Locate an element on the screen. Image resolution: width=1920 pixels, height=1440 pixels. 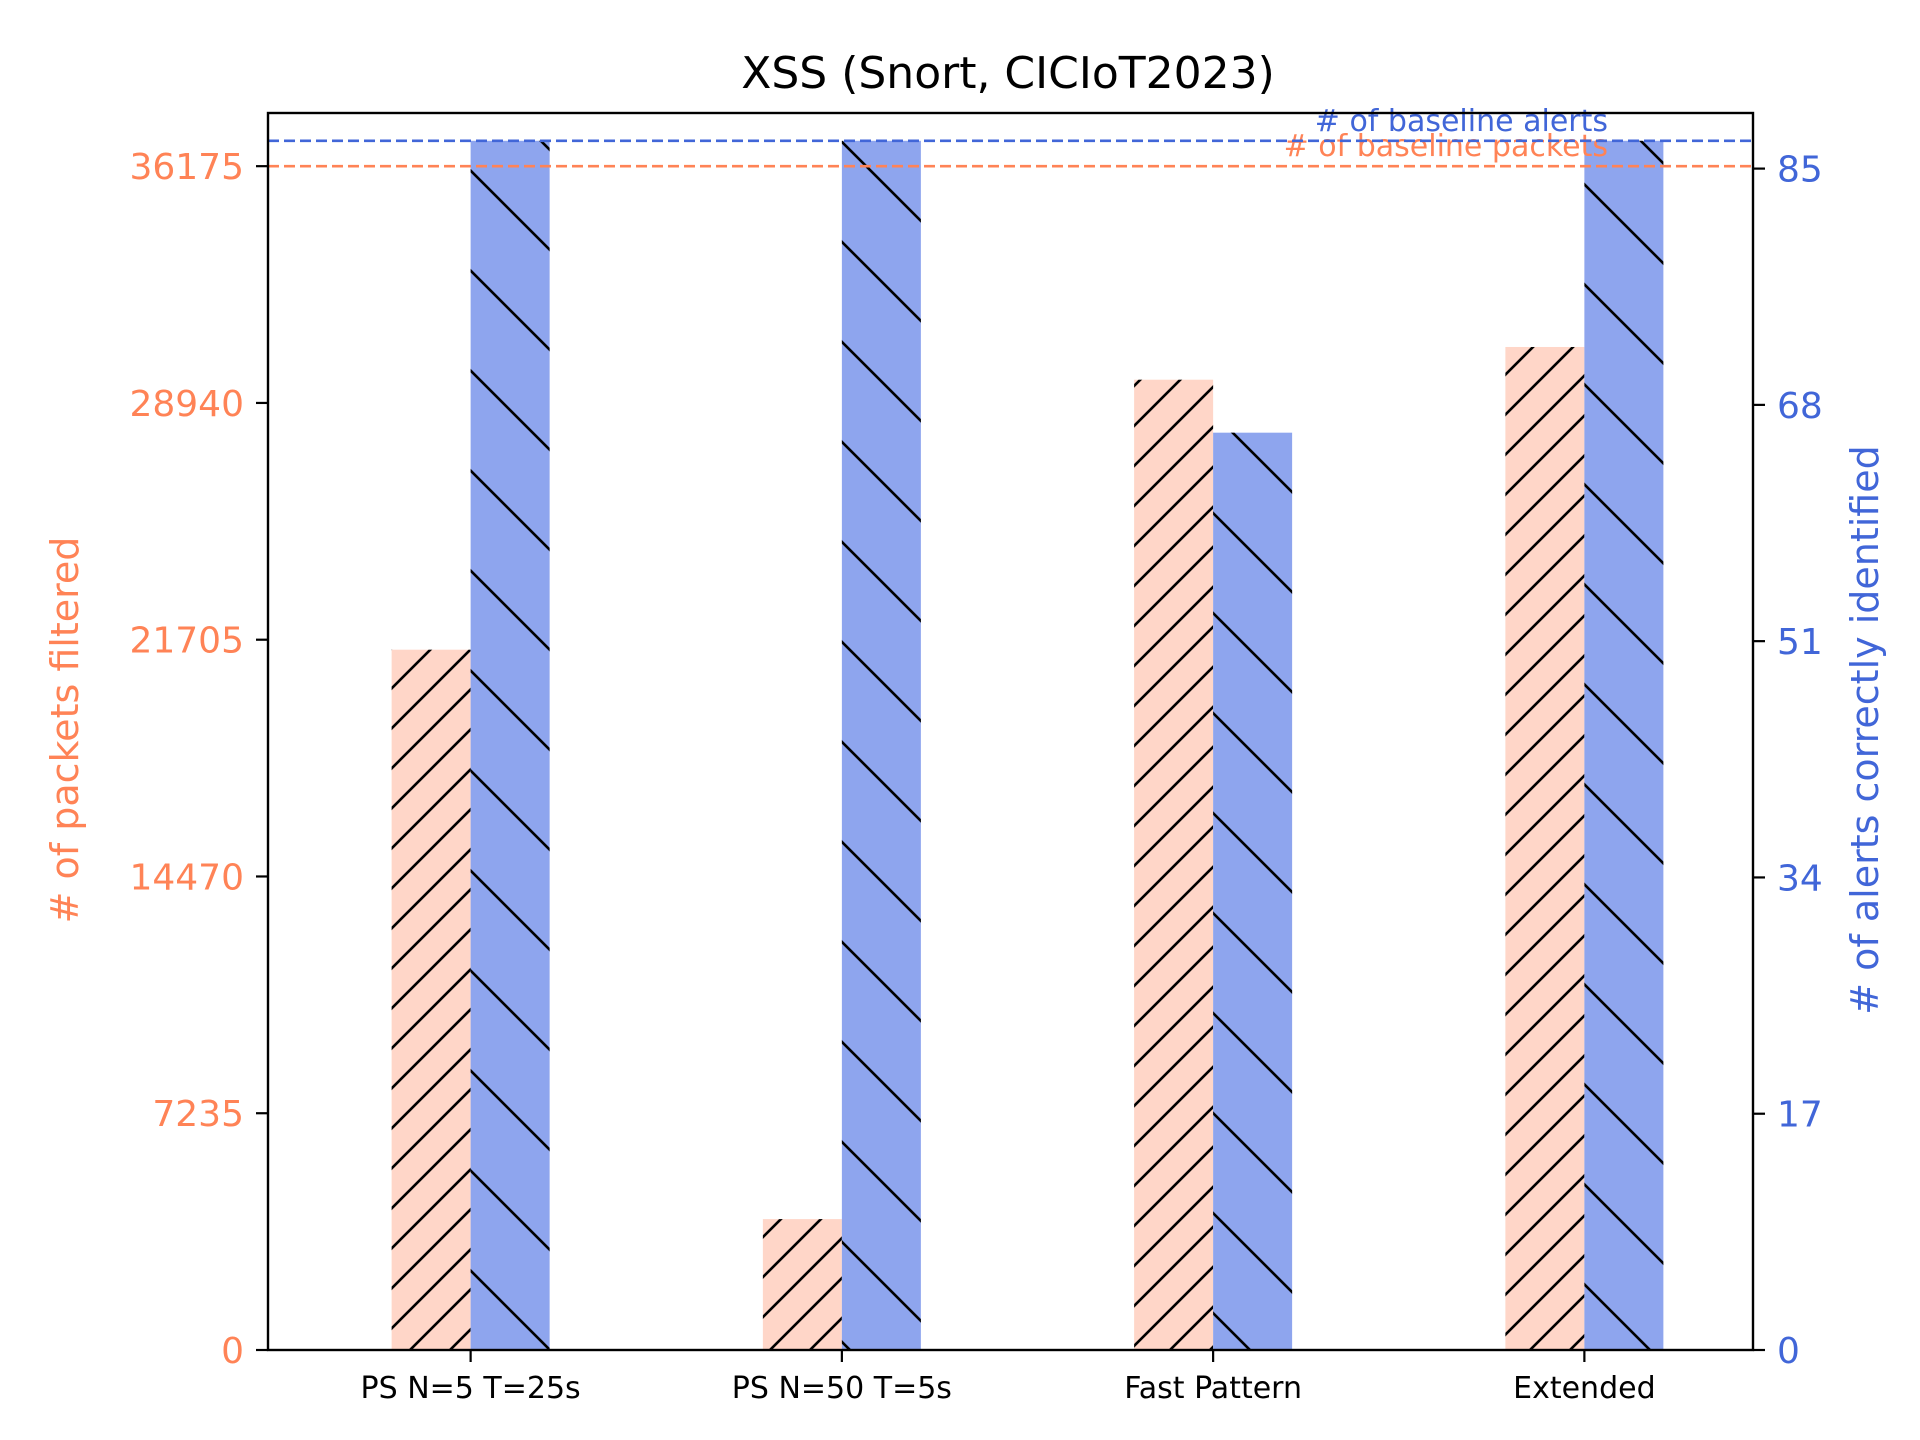
right-axis-ticks: 0 17 34 51 68 85 is located at coordinates (1788, 761).